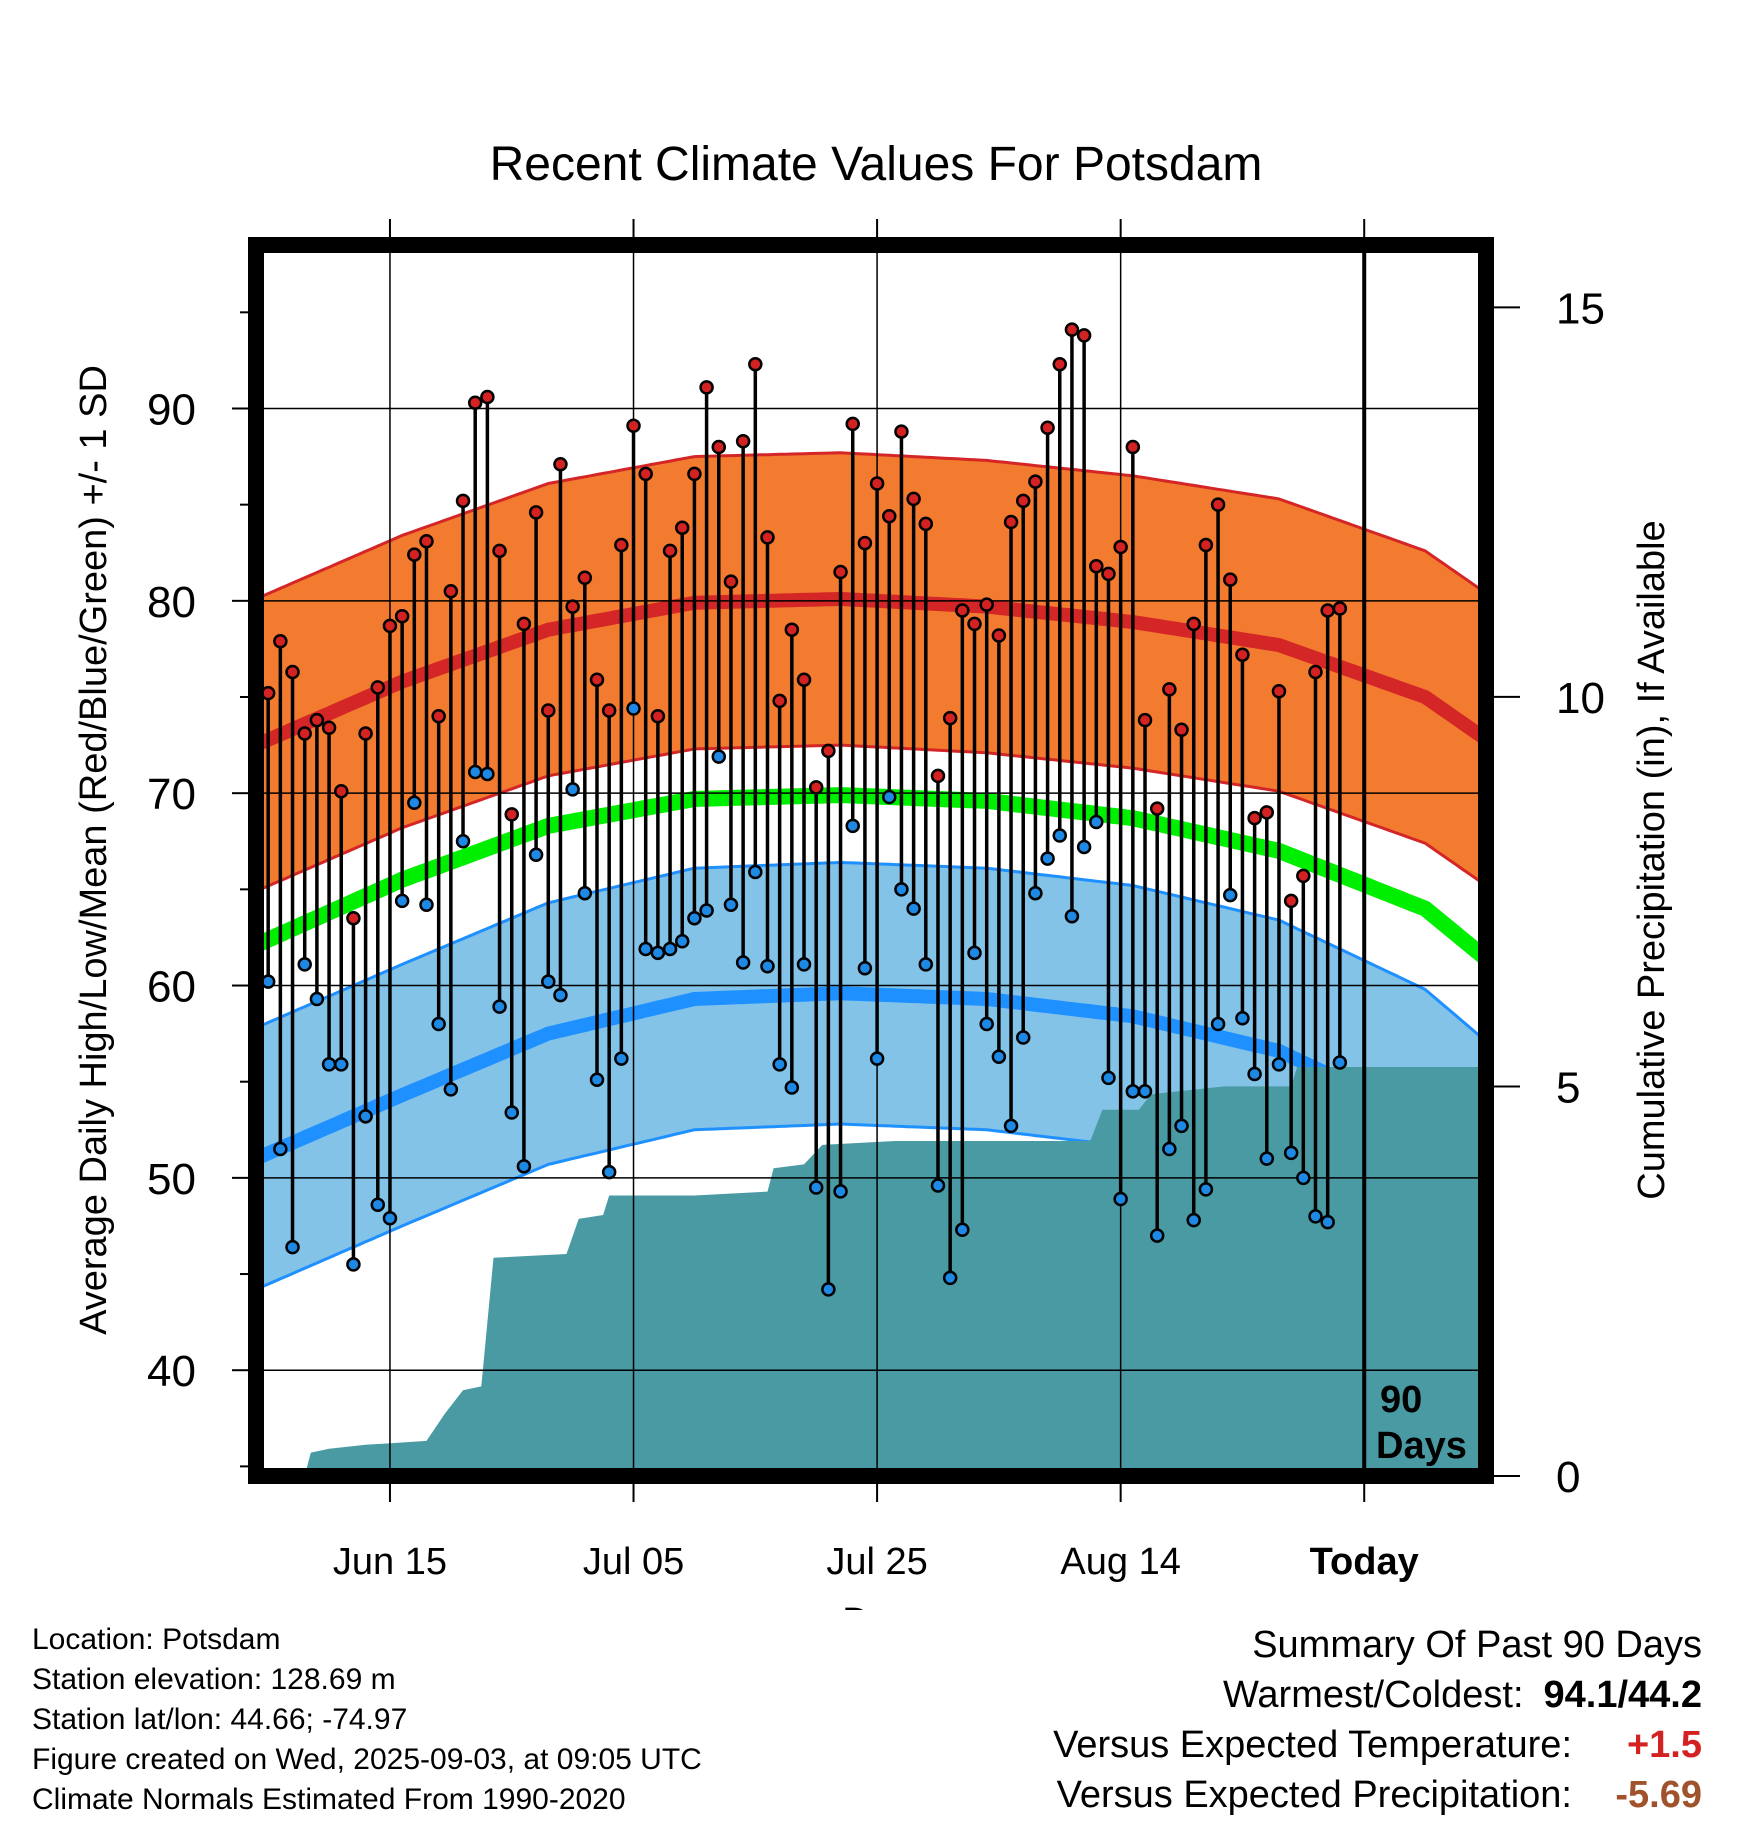  Describe the element at coordinates (1477, 1645) in the screenshot. I see `summary-title: Summary Of Past 90 Days` at that location.